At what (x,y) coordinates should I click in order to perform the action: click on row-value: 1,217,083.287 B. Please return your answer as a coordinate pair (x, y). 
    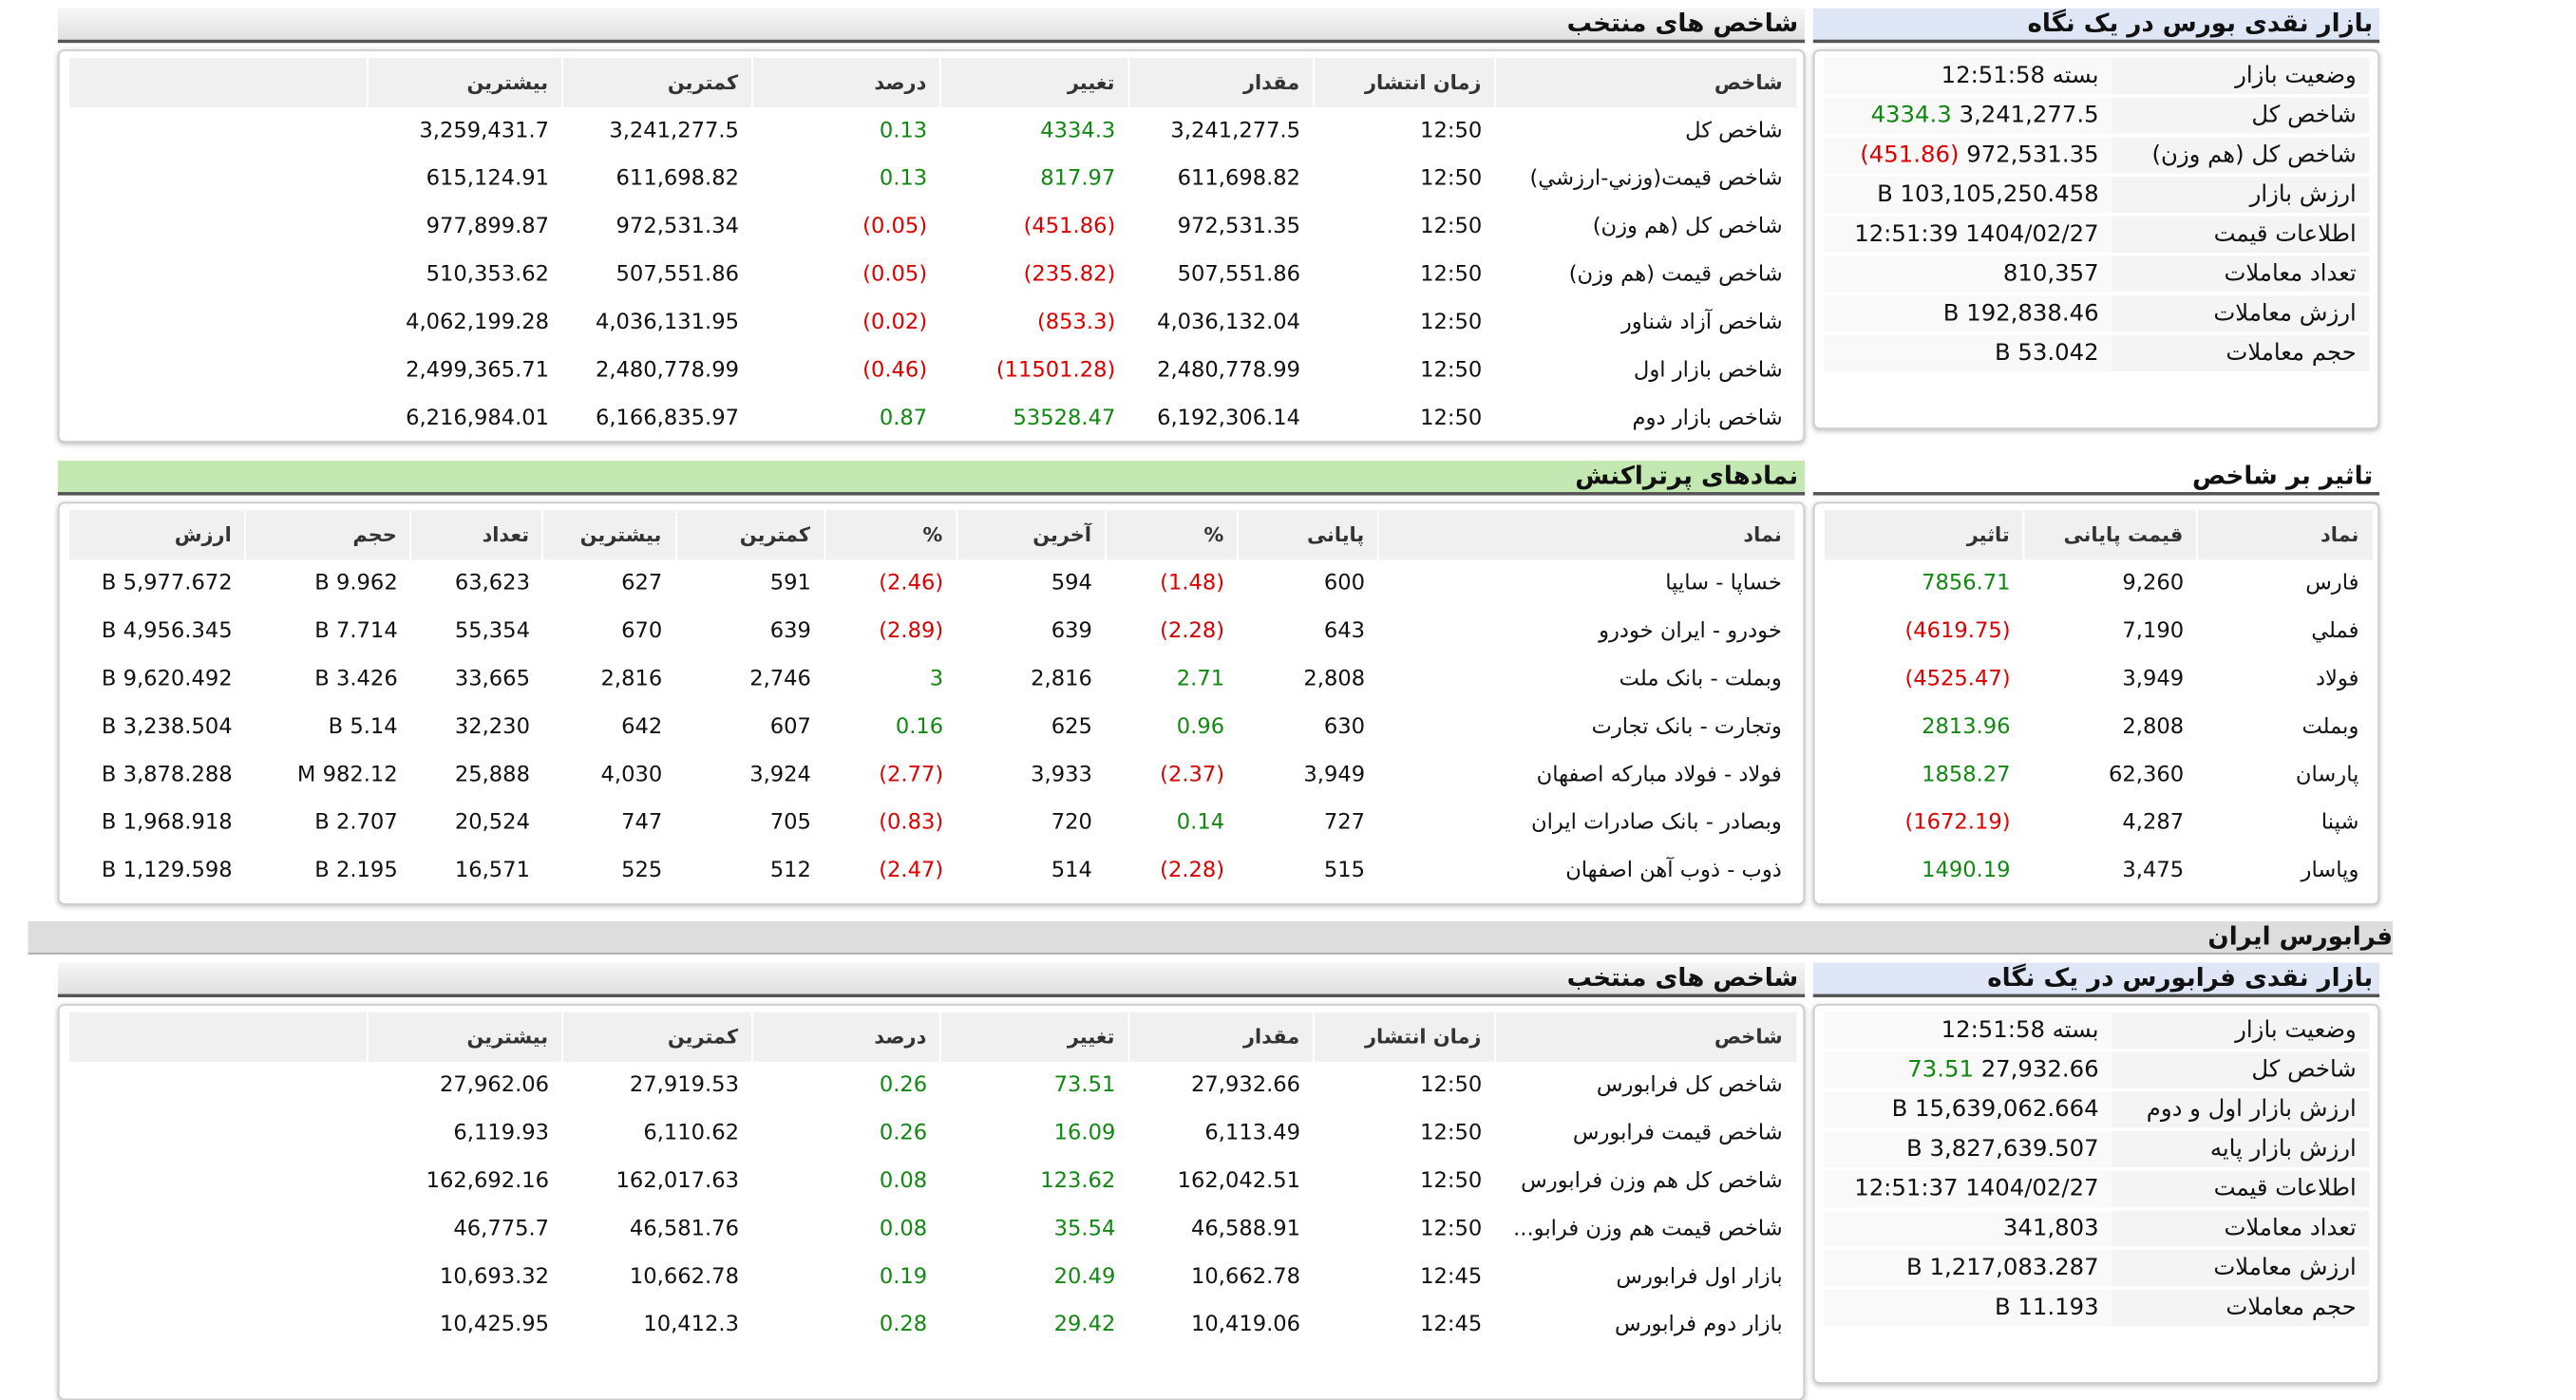
    Looking at the image, I should click on (1967, 1269).